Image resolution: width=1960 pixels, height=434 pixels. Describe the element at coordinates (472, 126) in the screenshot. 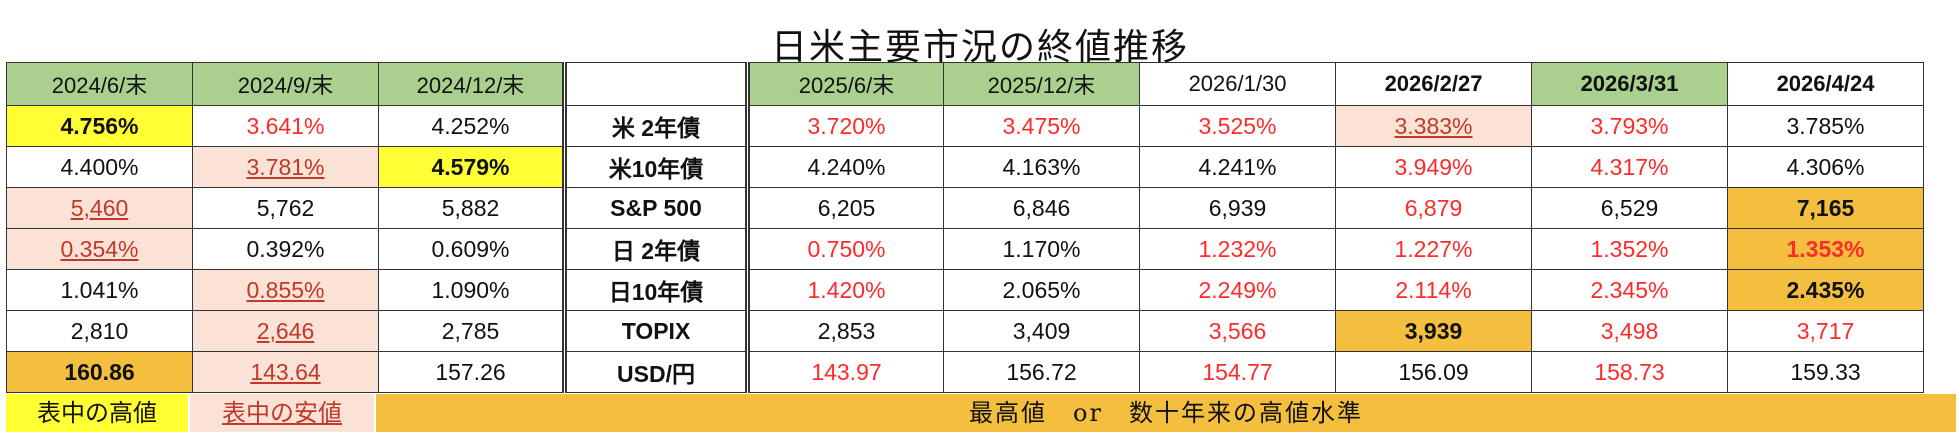

I see `table-cell: 4.252%` at that location.